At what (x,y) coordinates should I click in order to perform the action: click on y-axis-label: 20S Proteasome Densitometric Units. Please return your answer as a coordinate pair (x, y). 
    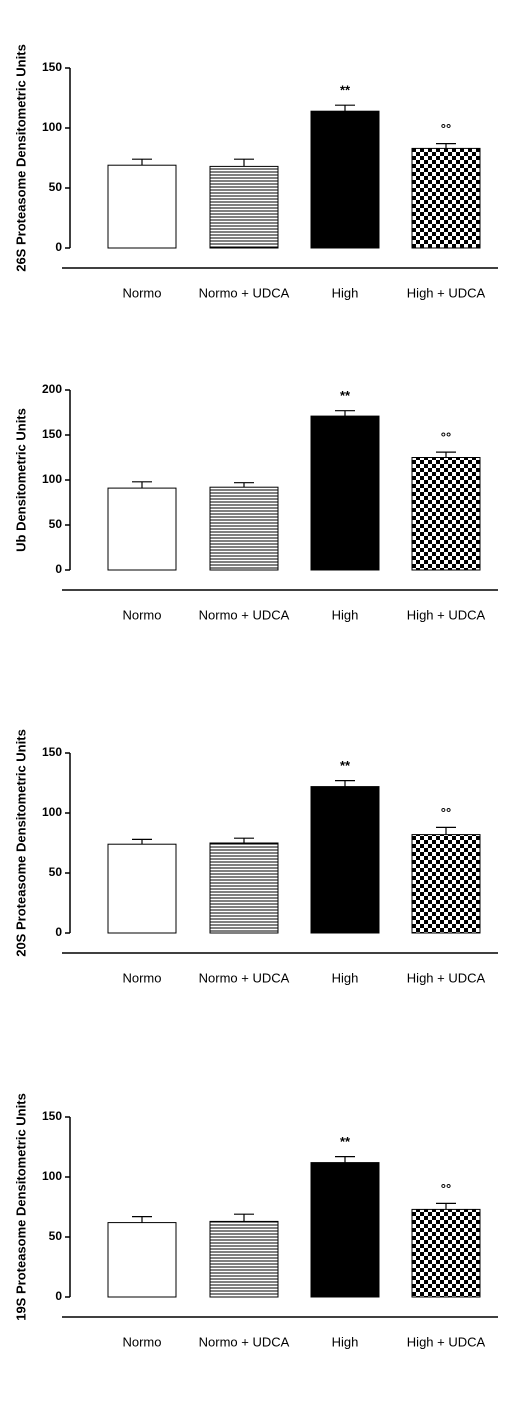
    Looking at the image, I should click on (20, 843).